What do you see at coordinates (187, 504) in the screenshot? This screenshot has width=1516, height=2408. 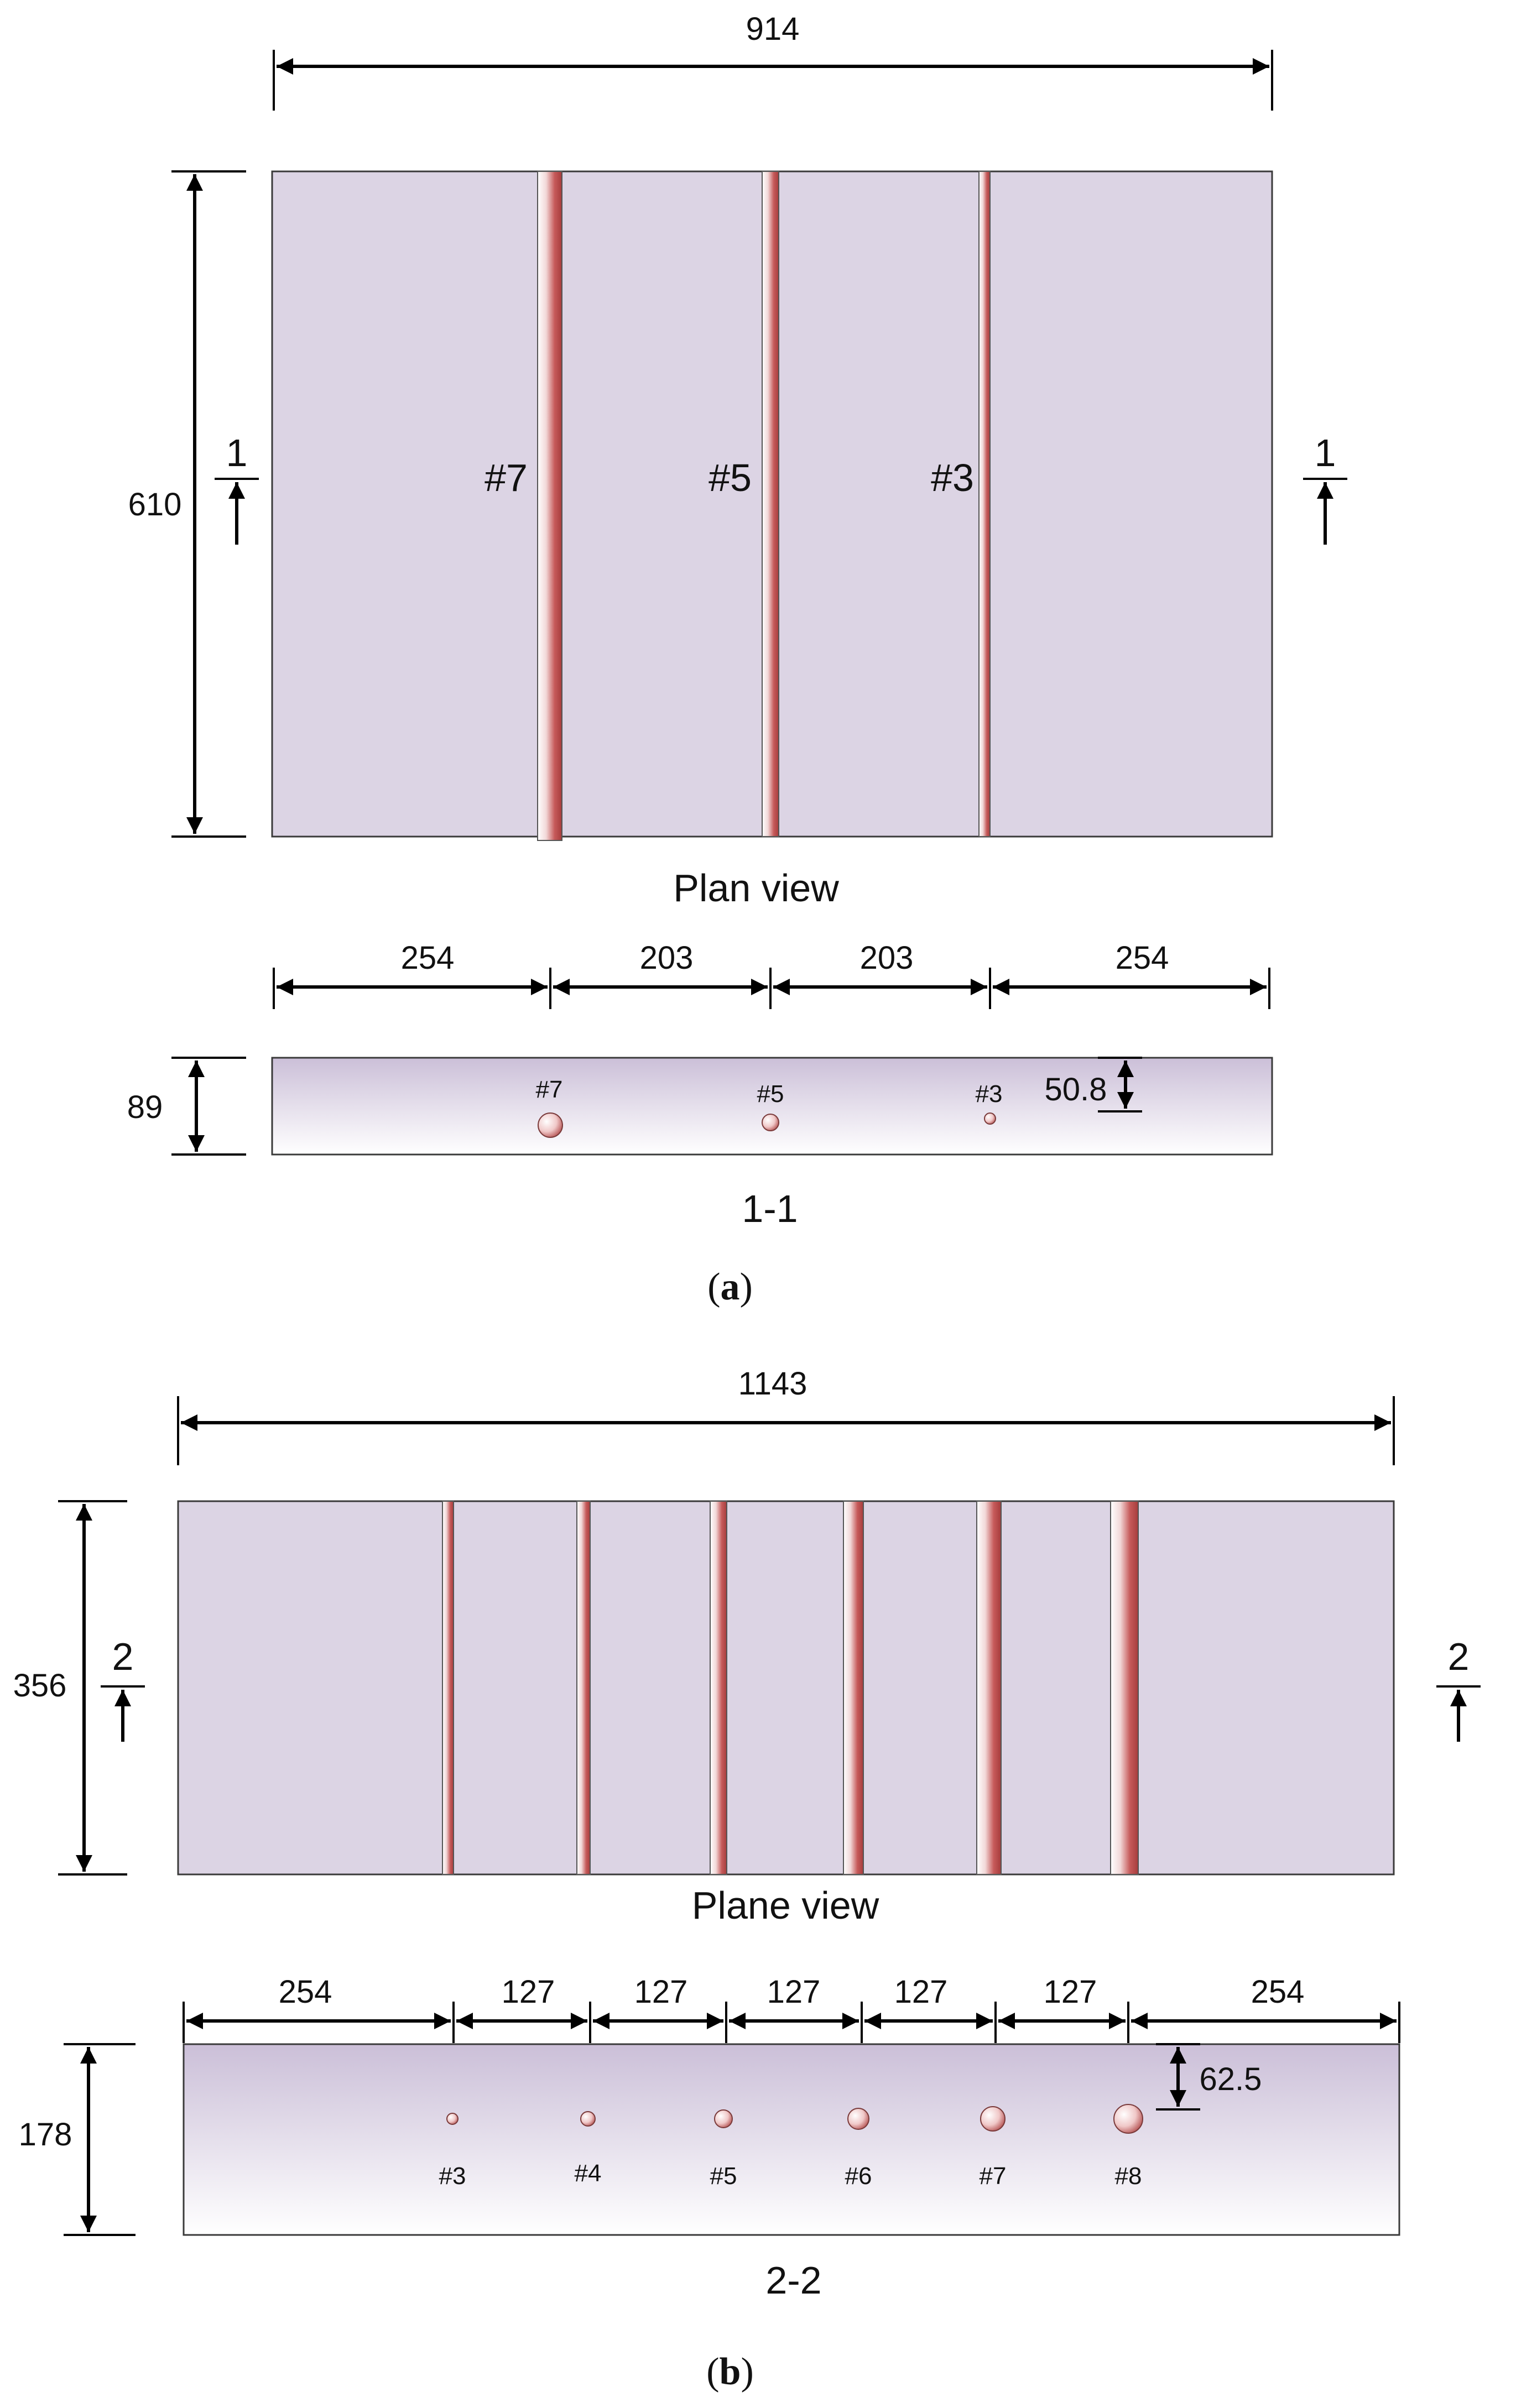 I see `slab-height-dimension-a: 610` at bounding box center [187, 504].